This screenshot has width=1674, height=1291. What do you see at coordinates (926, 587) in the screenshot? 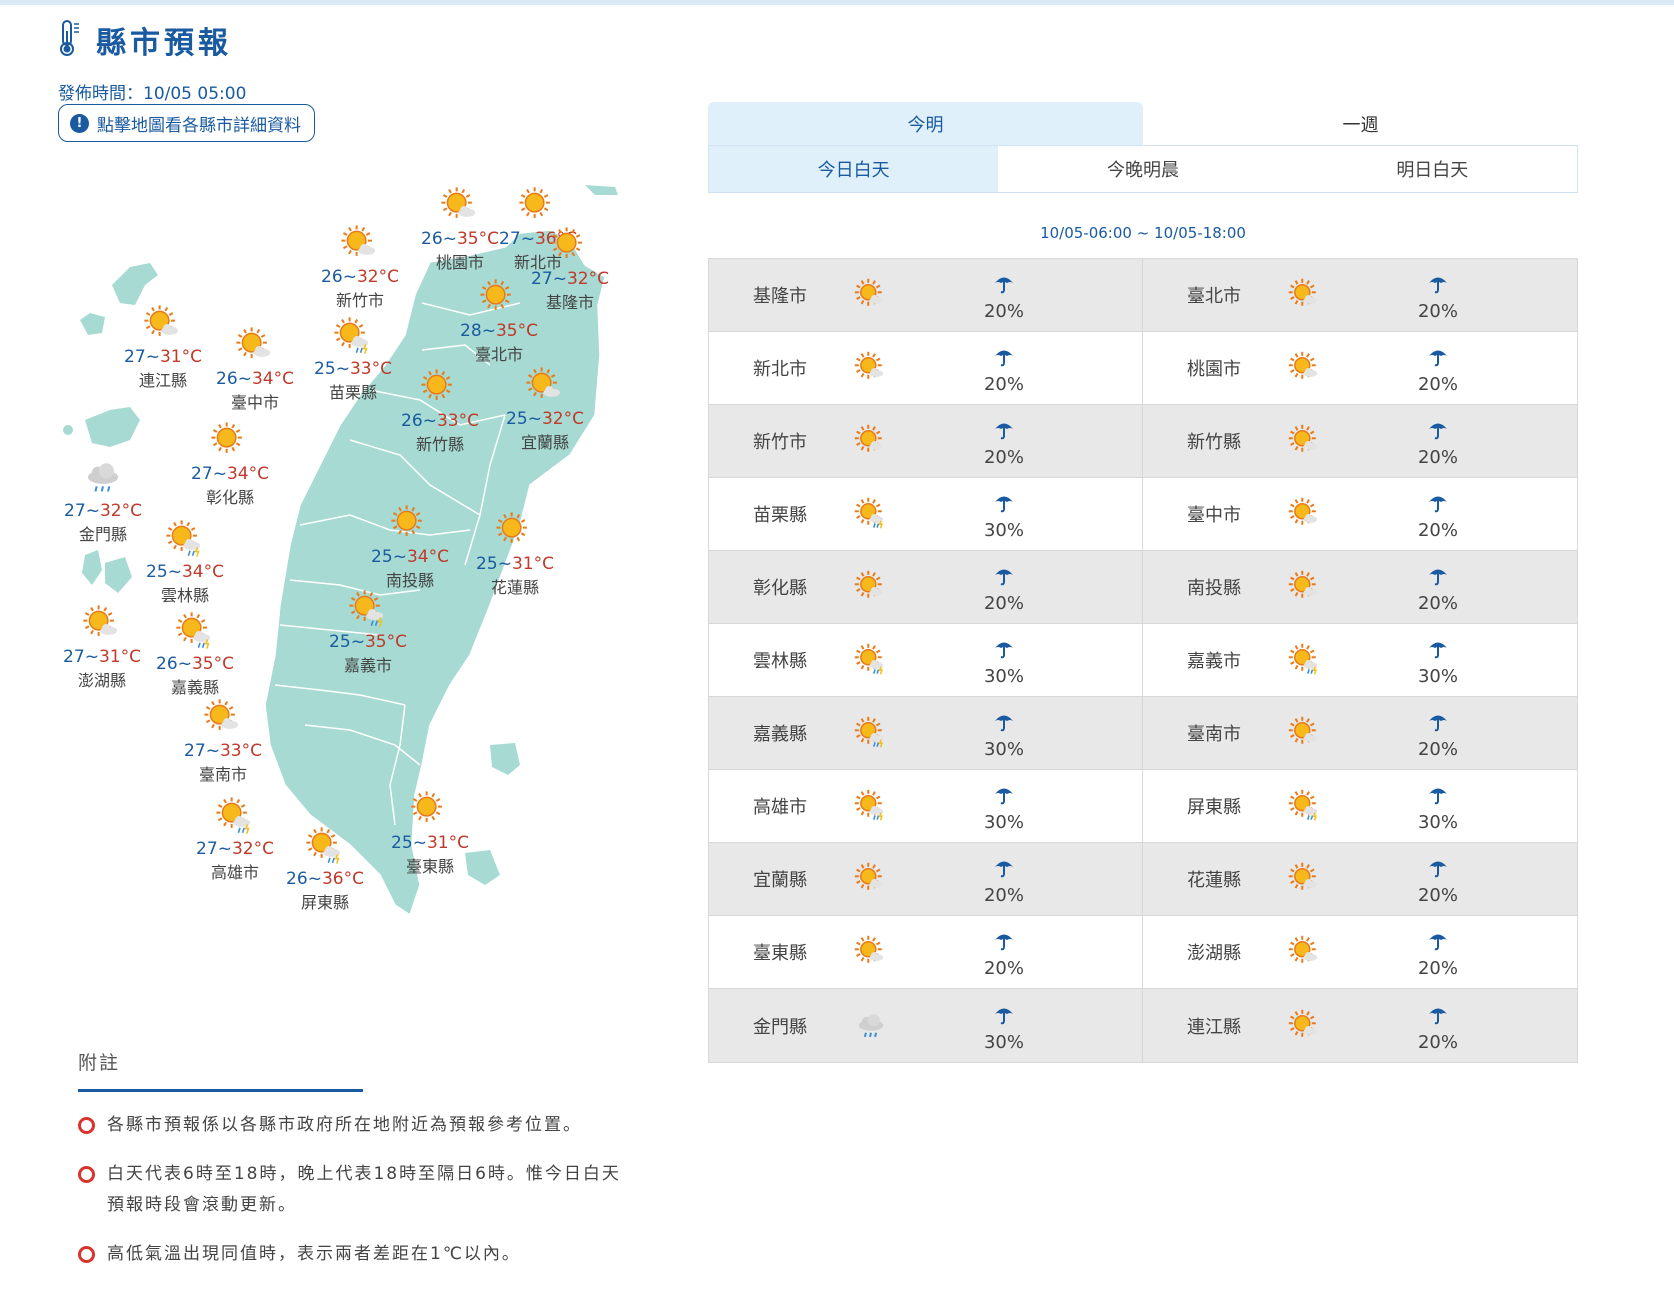
I see `city-forecast-cell: 彰化縣 20%` at bounding box center [926, 587].